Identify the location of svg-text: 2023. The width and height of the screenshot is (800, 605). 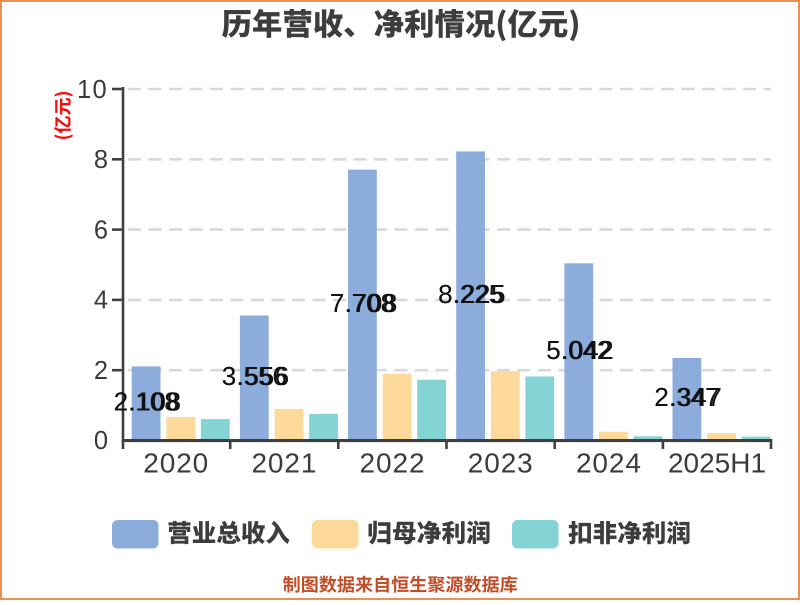
(501, 463).